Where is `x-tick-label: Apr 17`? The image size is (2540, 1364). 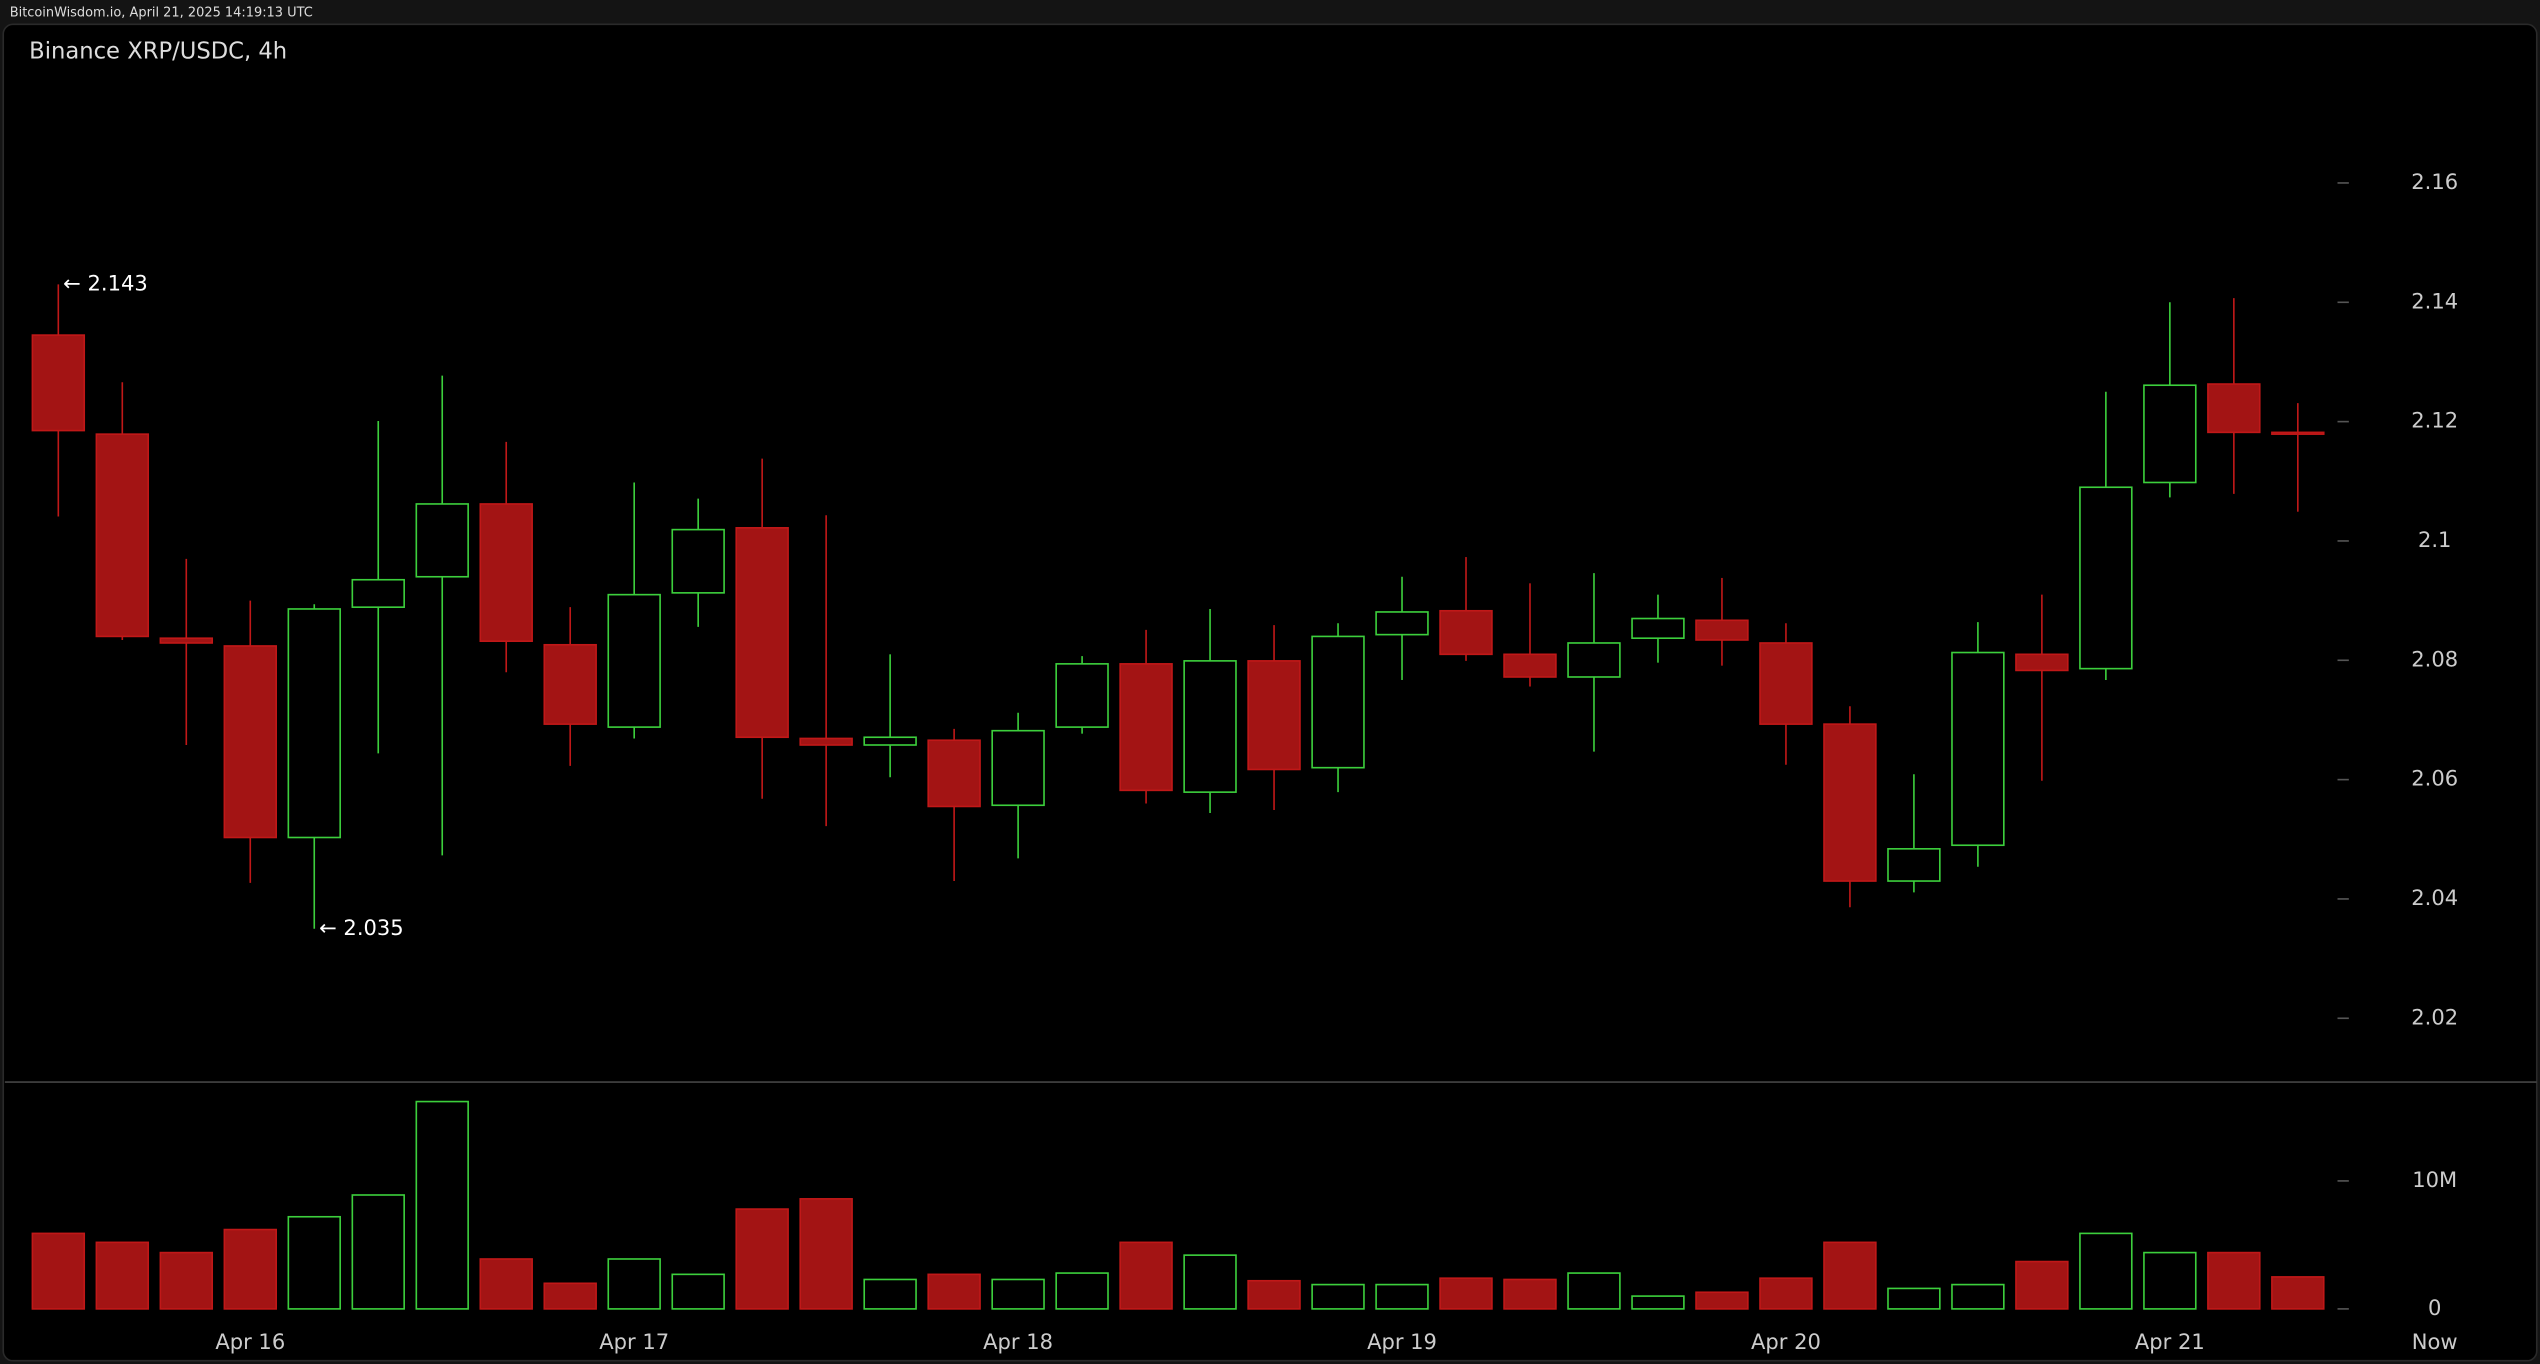
x-tick-label: Apr 17 is located at coordinates (634, 1341).